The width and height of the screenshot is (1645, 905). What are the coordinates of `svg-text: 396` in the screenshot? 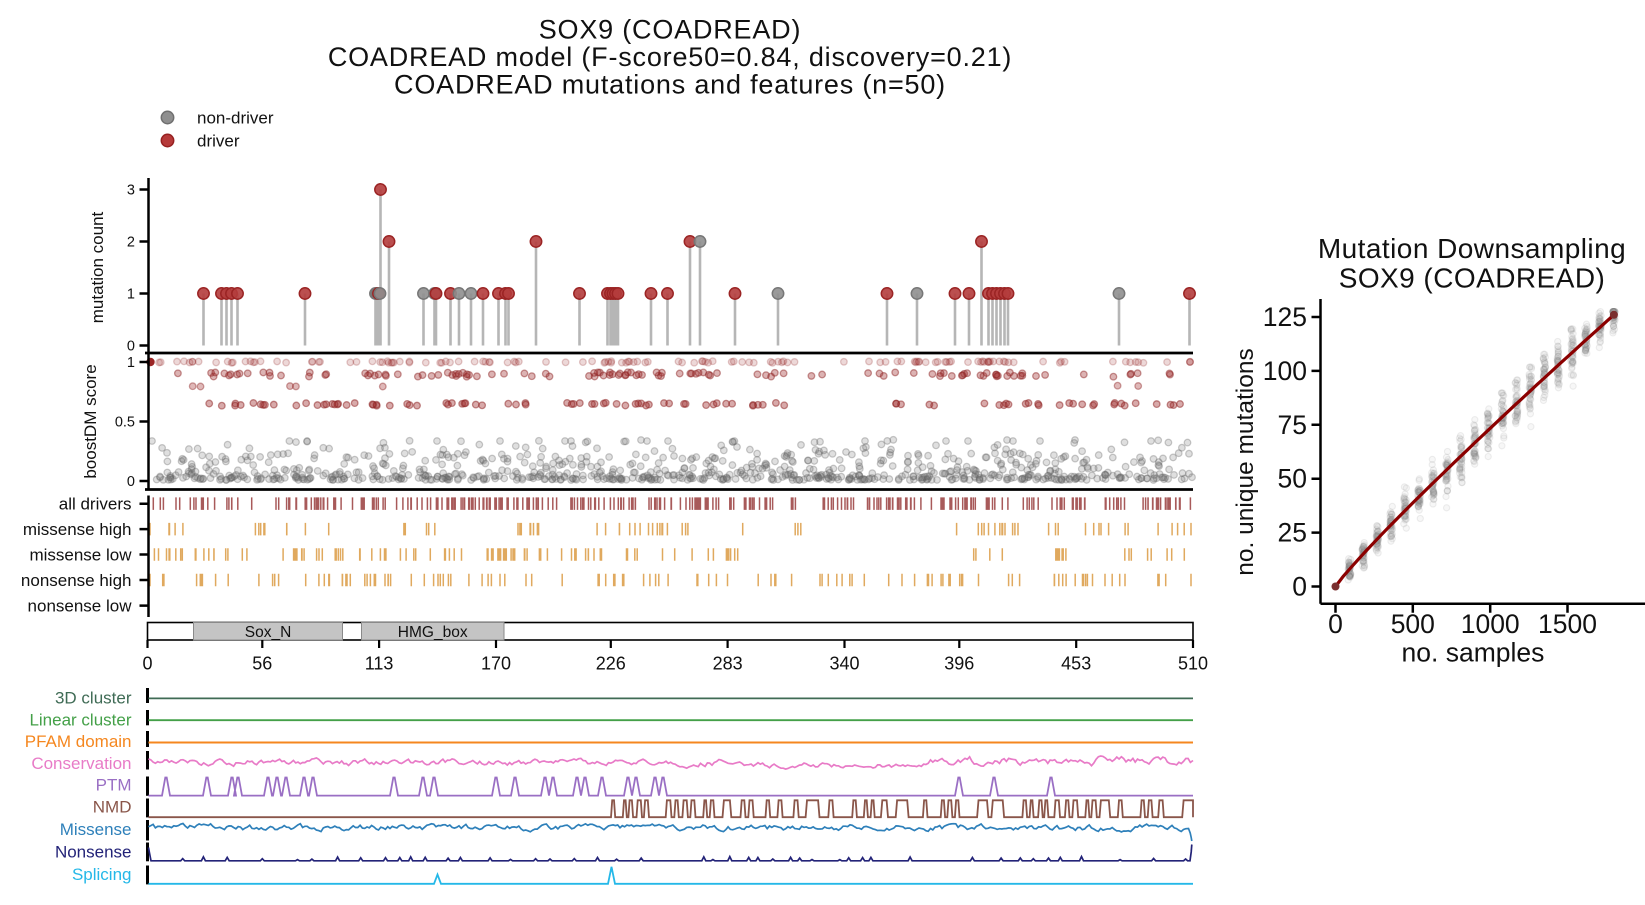 It's located at (959, 664).